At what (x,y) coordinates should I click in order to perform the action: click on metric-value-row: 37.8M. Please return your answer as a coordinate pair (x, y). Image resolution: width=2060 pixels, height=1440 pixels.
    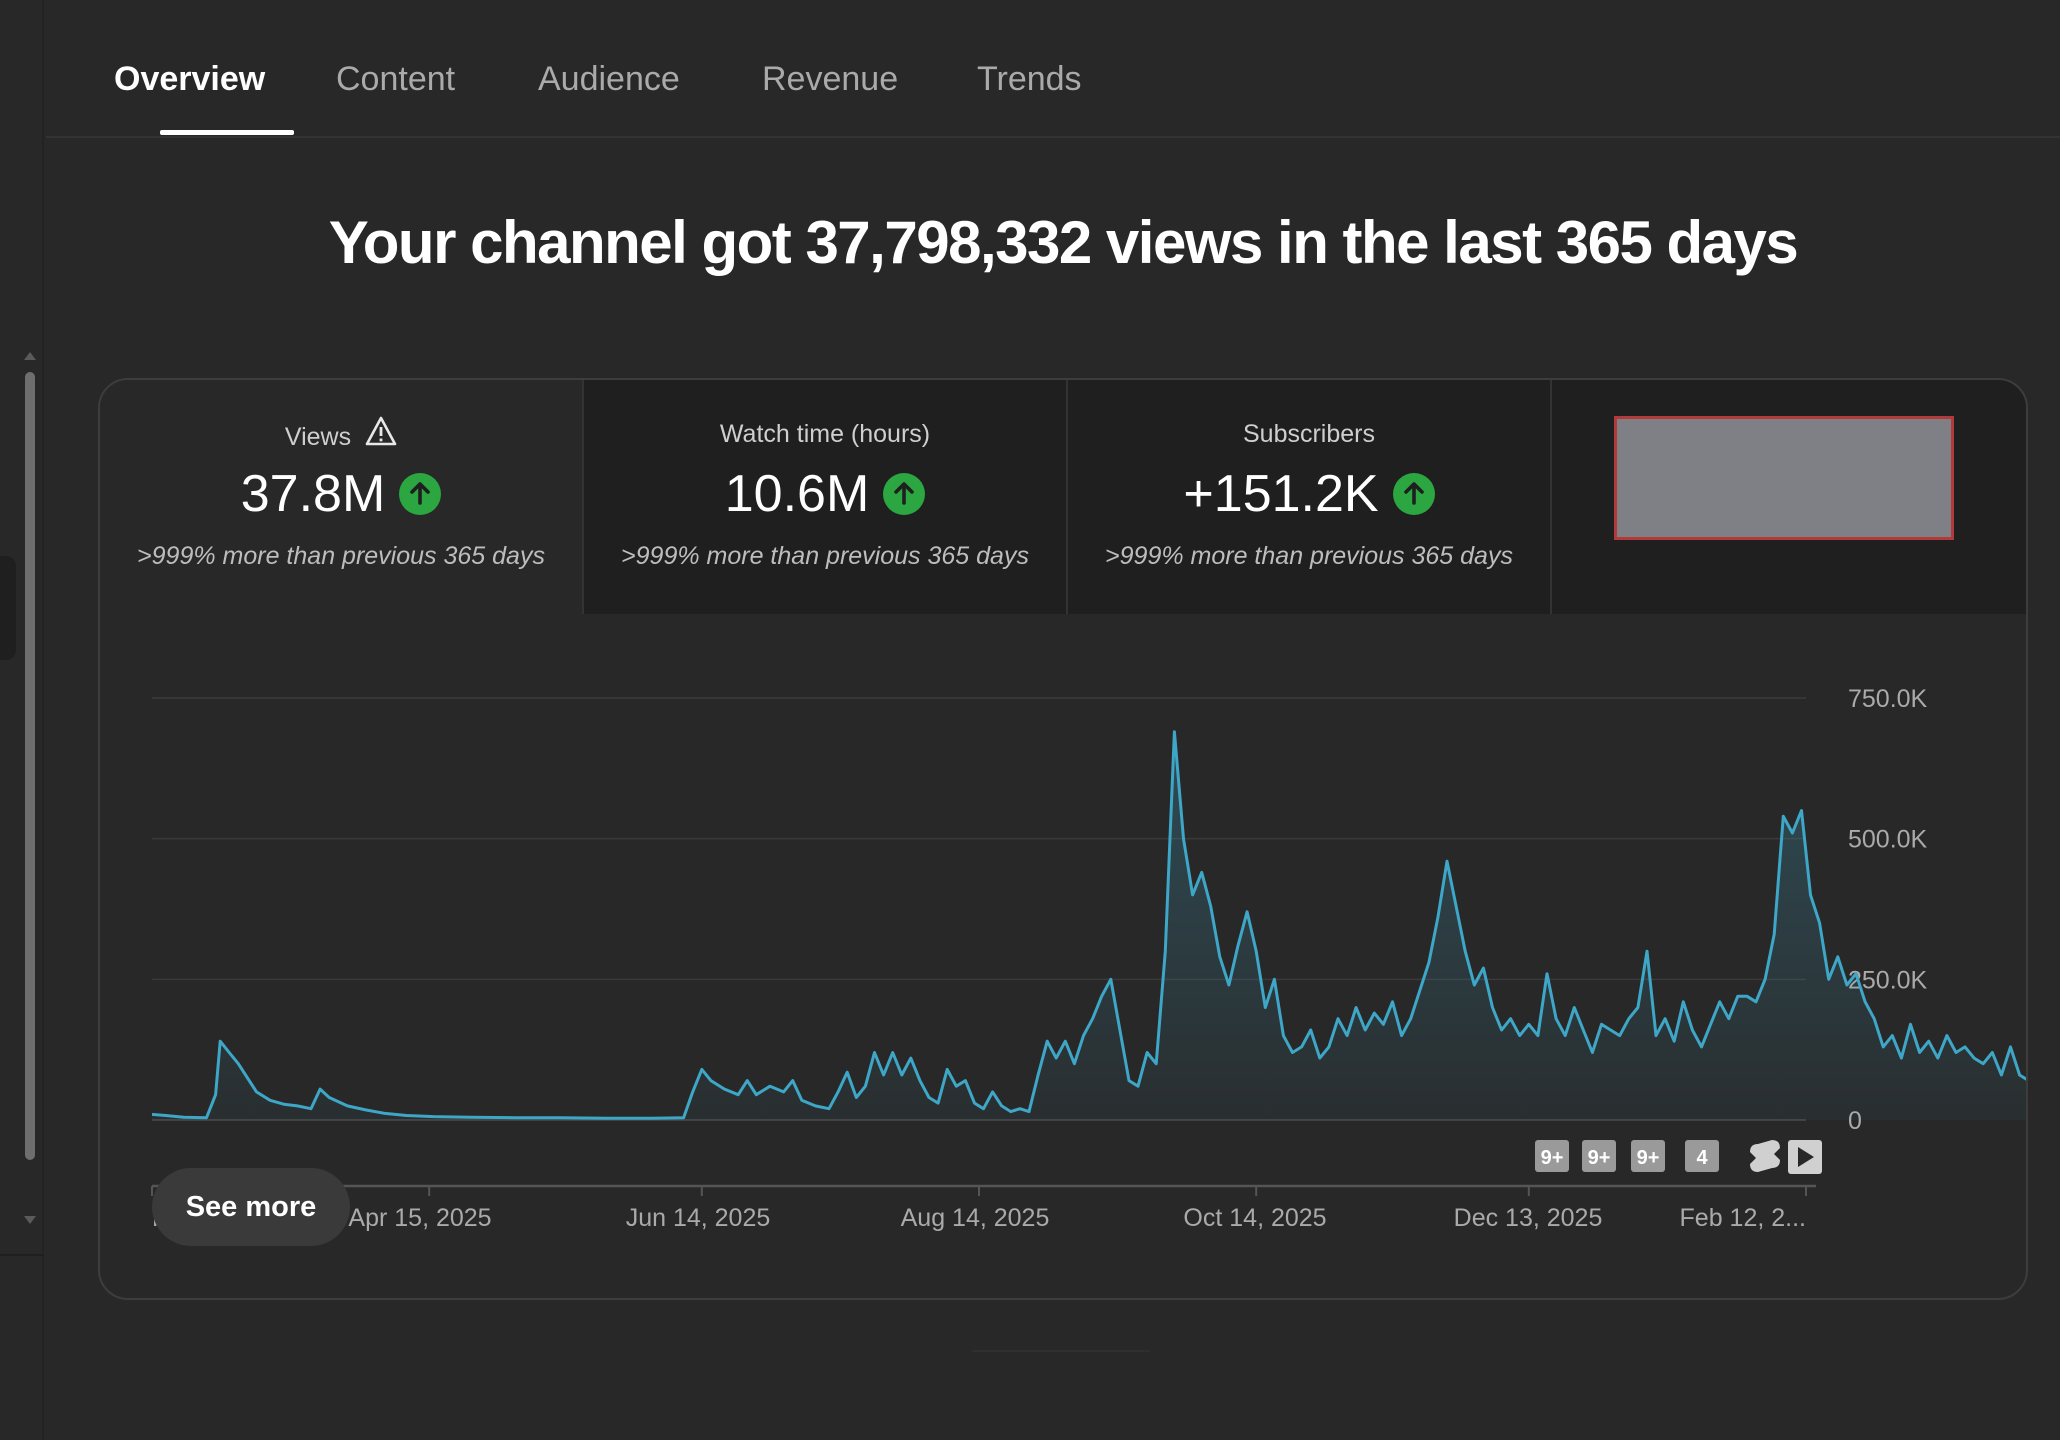
    Looking at the image, I should click on (341, 494).